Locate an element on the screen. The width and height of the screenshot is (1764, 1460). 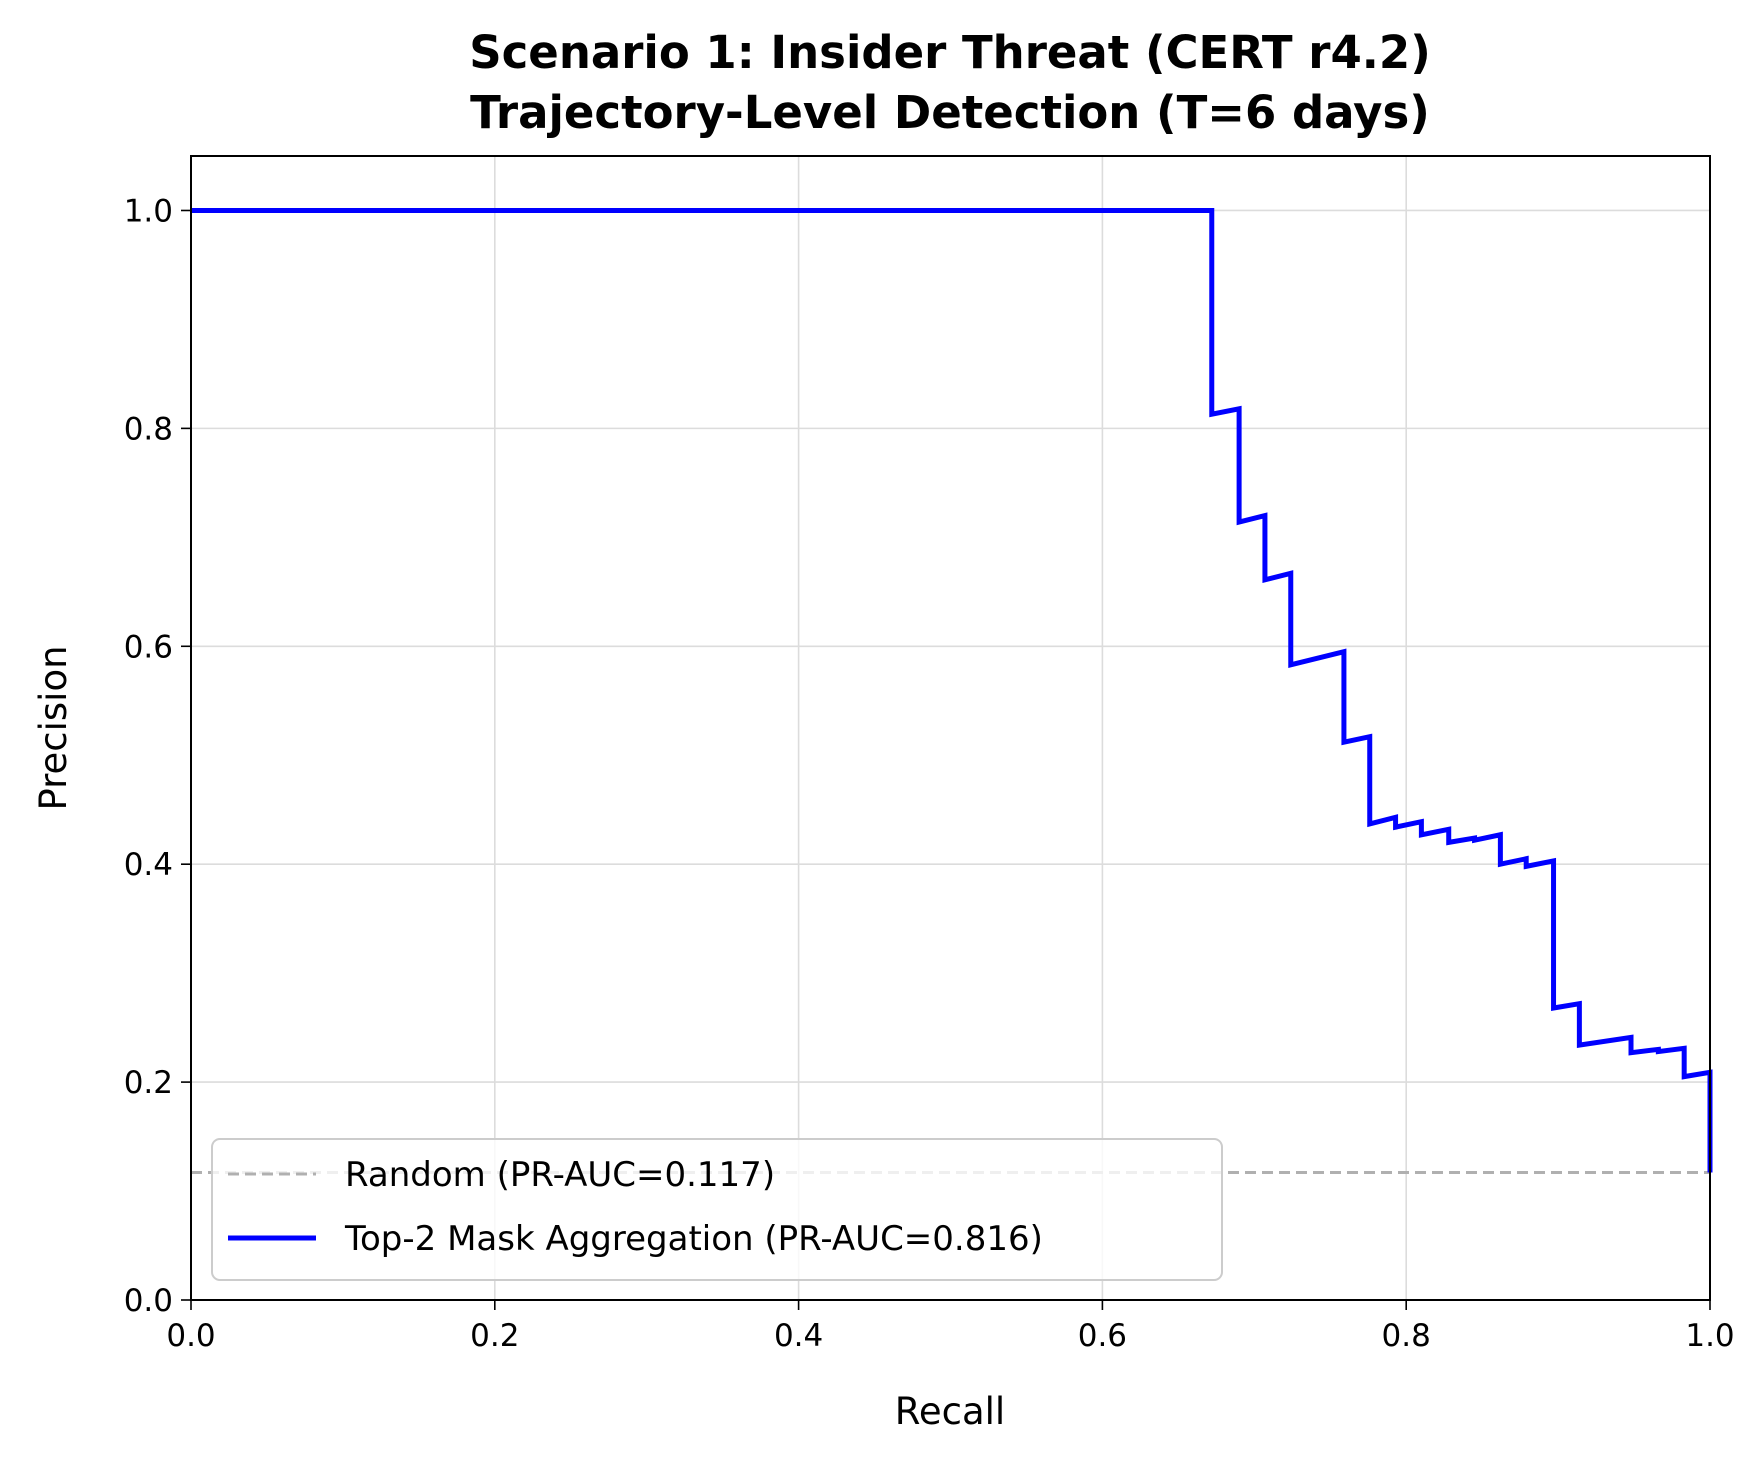
y-axis-label: Precision is located at coordinates (53, 727).